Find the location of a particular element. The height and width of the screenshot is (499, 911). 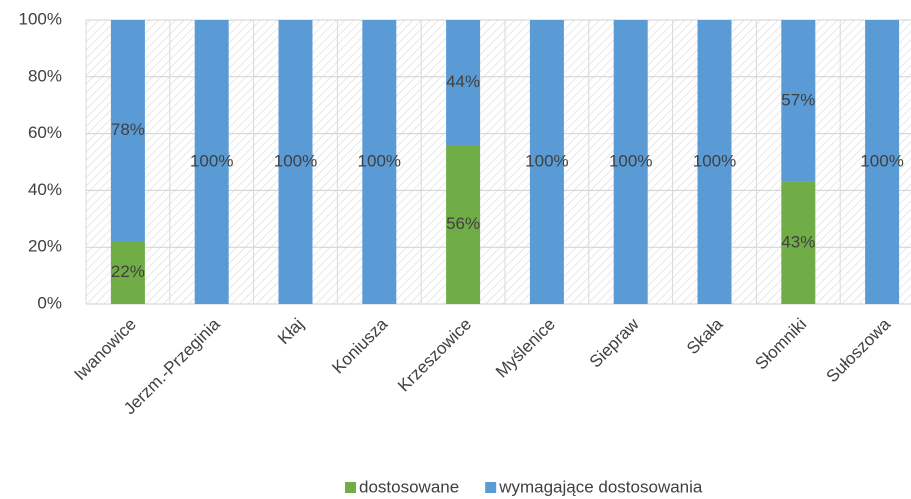

data-label: 78% is located at coordinates (128, 129).